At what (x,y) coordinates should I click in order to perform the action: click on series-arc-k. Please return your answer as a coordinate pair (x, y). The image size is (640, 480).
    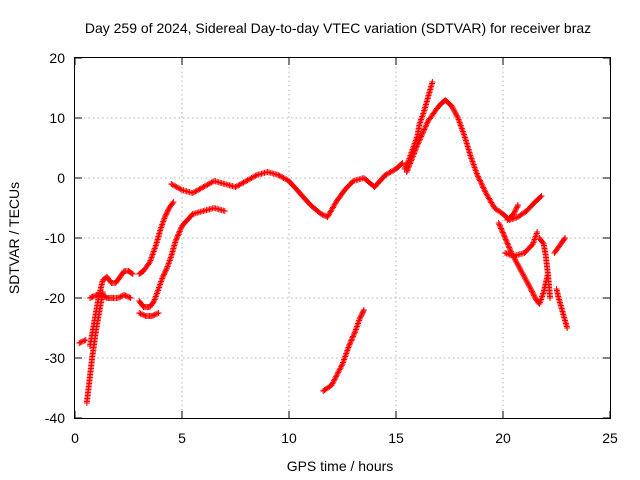
    Looking at the image, I should click on (474, 160).